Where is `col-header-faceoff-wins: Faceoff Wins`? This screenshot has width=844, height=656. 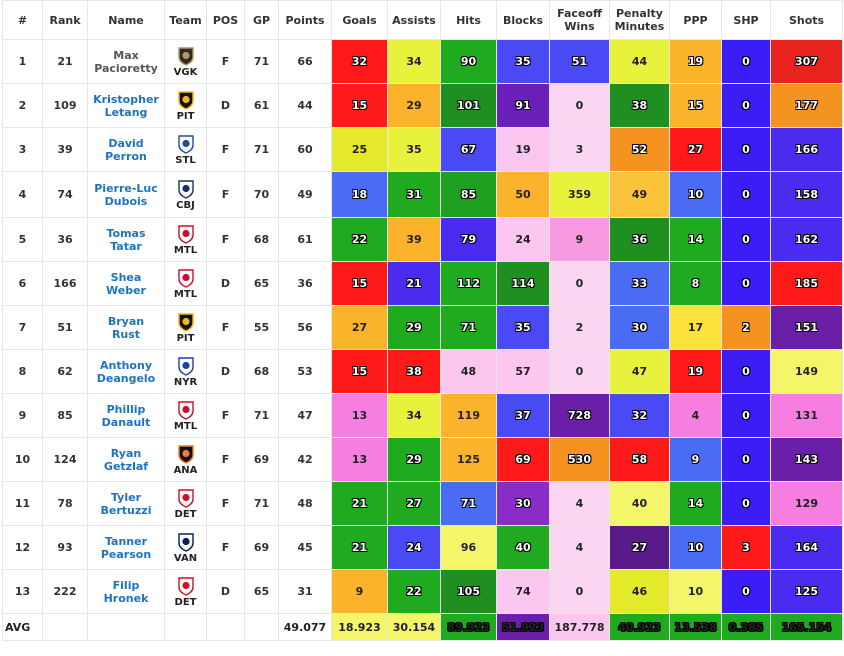 col-header-faceoff-wins: Faceoff Wins is located at coordinates (579, 20).